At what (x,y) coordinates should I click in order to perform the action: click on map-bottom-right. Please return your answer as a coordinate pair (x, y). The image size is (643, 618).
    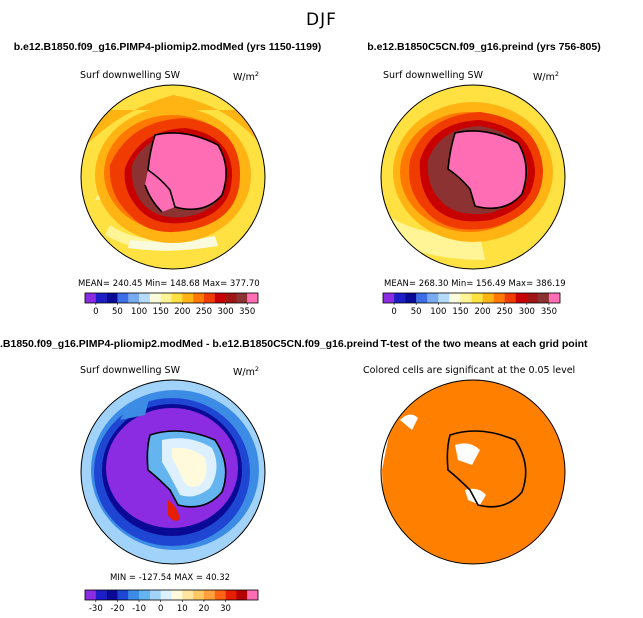
    Looking at the image, I should click on (473, 472).